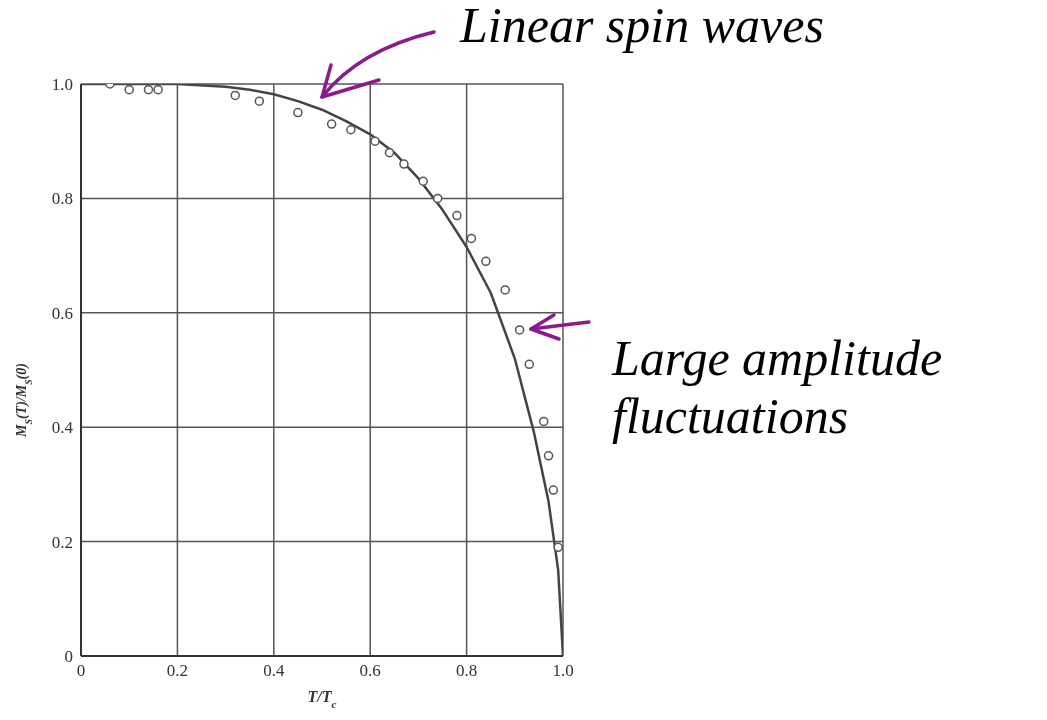 This screenshot has width=1047, height=720. What do you see at coordinates (370, 671) in the screenshot?
I see `x-tick-label: 0.6` at bounding box center [370, 671].